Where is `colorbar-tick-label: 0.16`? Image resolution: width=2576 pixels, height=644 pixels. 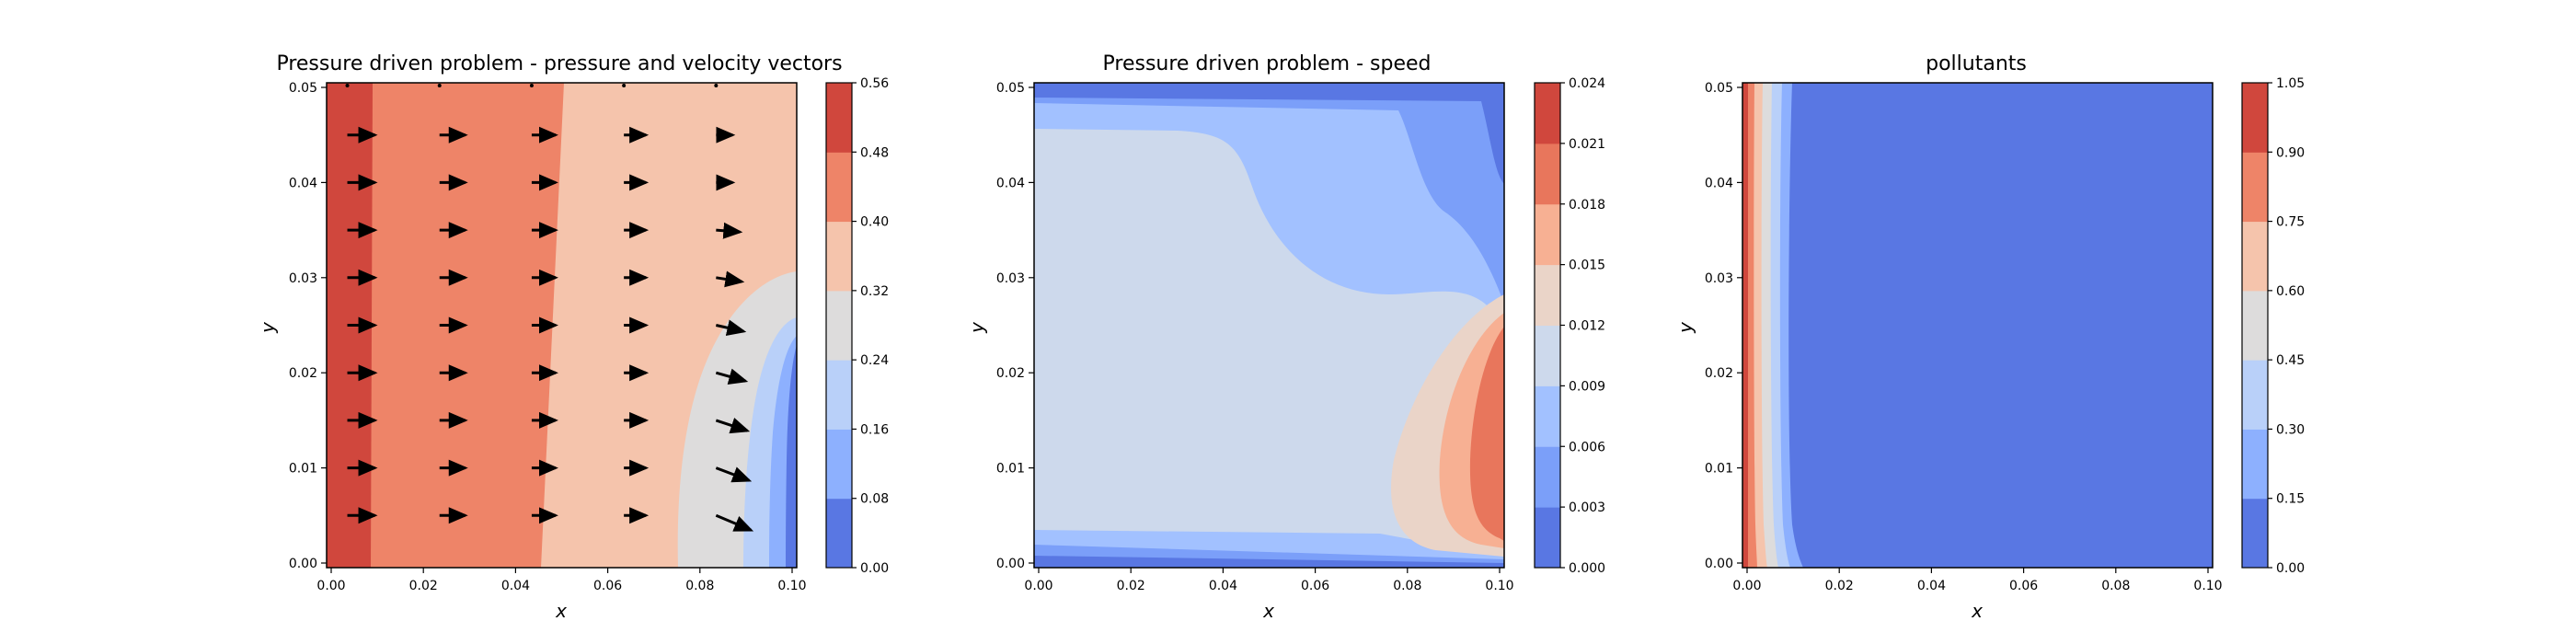
colorbar-tick-label: 0.16 is located at coordinates (874, 429).